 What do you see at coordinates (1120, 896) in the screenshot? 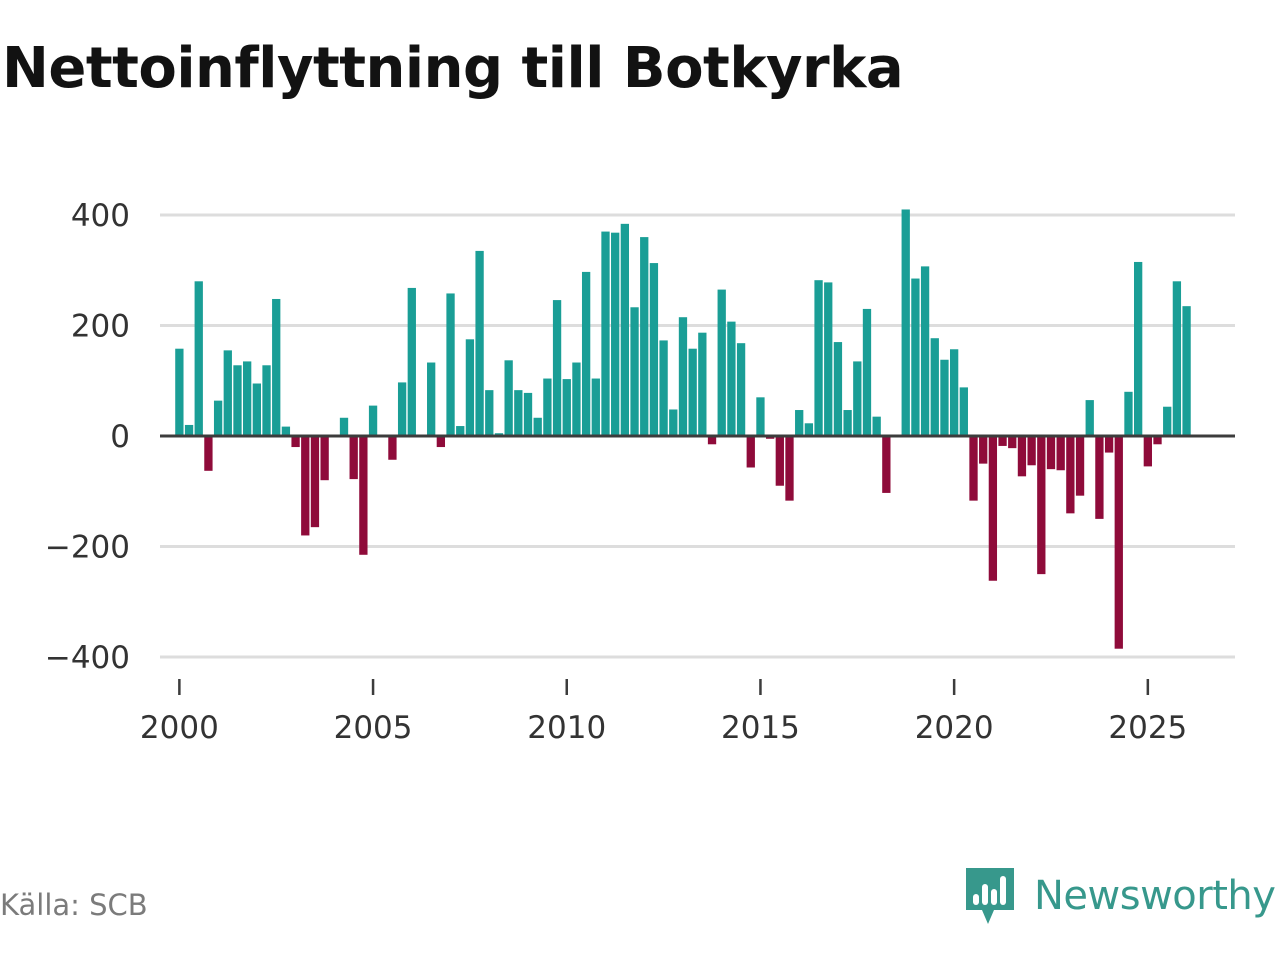
I see `brand-logo: Newsworthy` at bounding box center [1120, 896].